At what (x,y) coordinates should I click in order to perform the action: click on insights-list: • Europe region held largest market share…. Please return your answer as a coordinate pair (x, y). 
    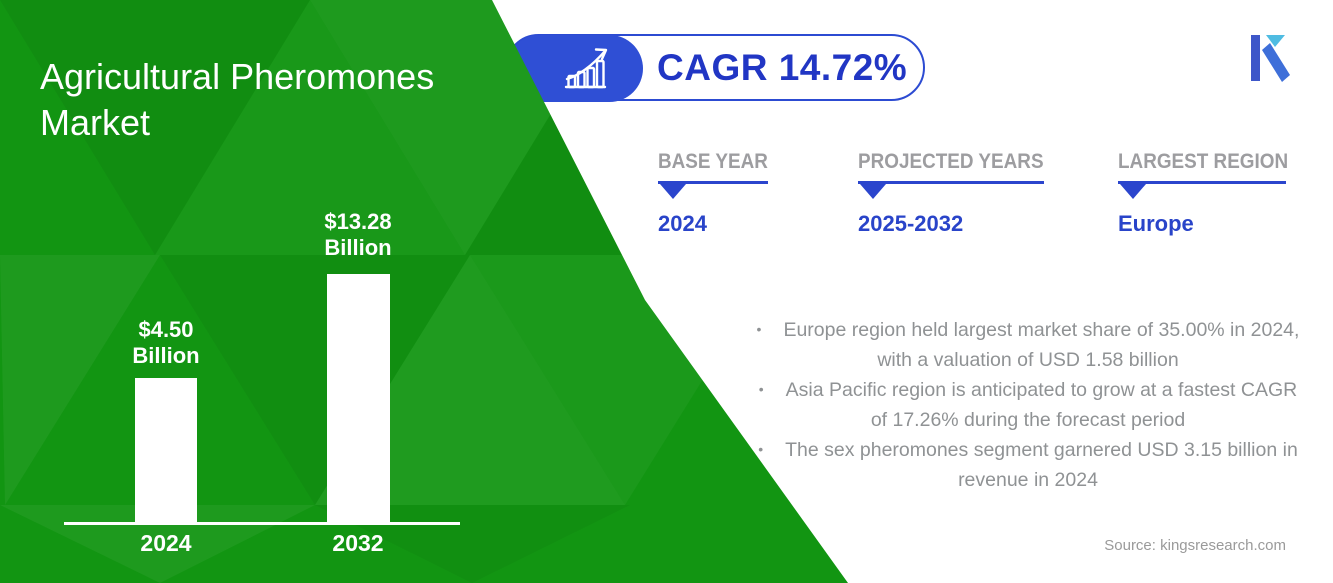
    Looking at the image, I should click on (1028, 405).